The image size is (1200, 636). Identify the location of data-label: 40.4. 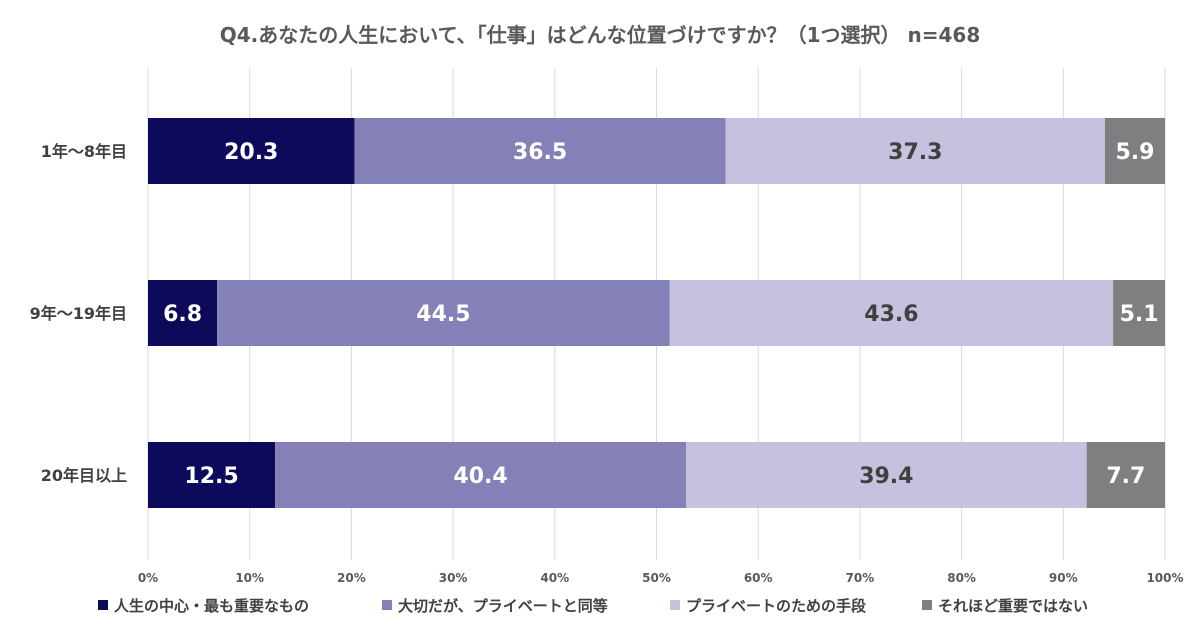
(480, 476).